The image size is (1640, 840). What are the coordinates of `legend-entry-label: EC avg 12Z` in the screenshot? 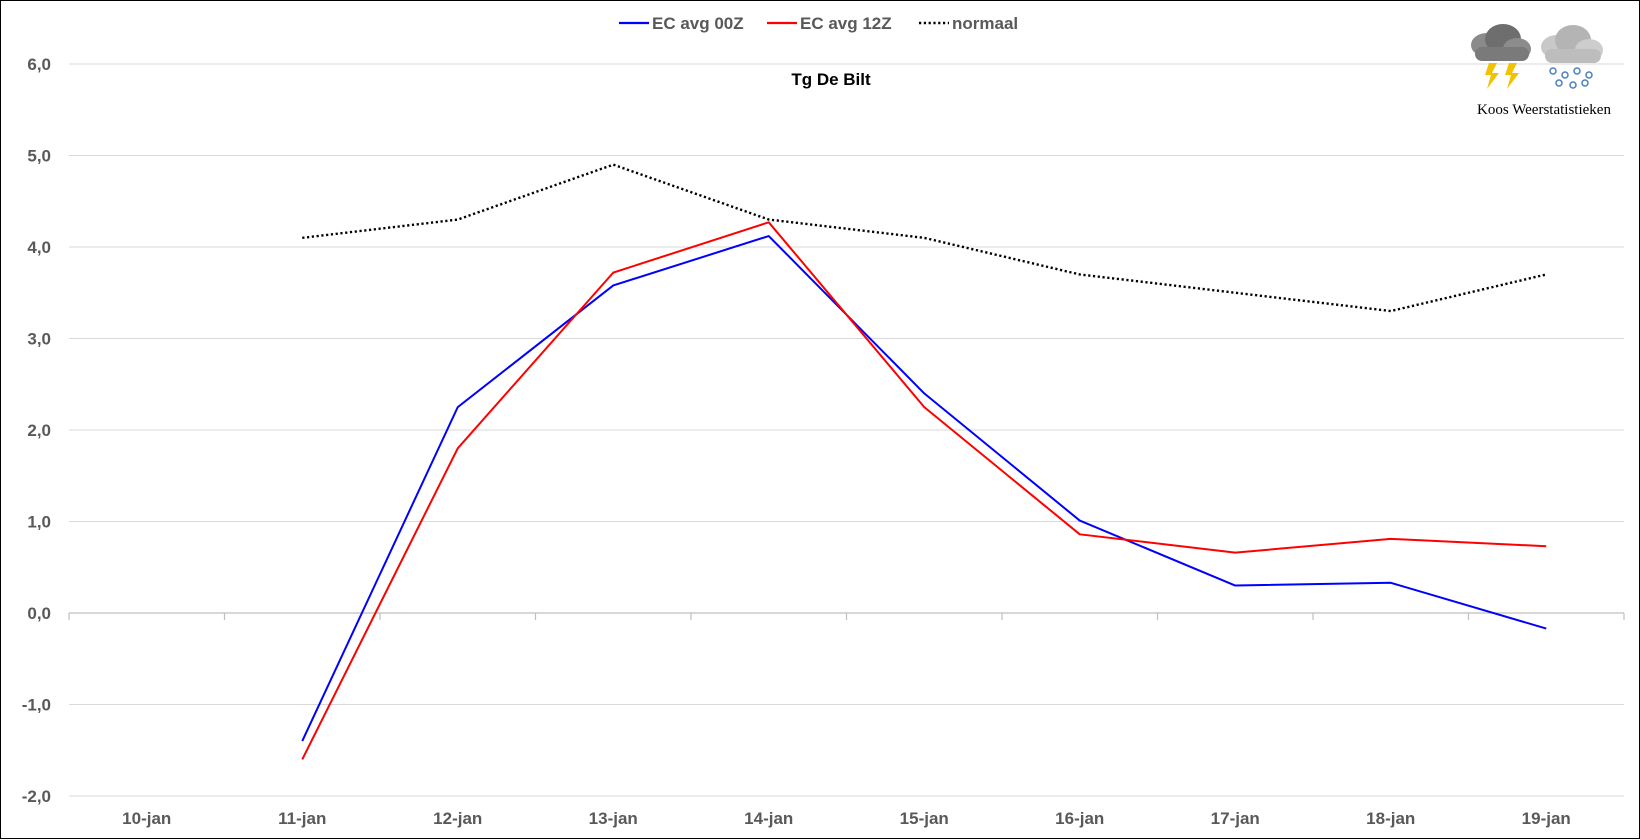 It's located at (846, 23).